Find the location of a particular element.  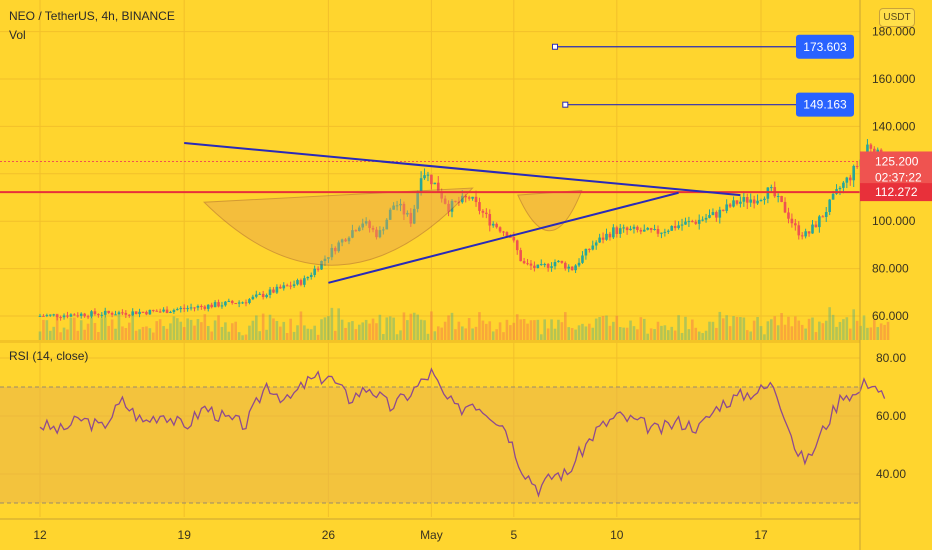

y-tick-label: 140.000 is located at coordinates (894, 126).